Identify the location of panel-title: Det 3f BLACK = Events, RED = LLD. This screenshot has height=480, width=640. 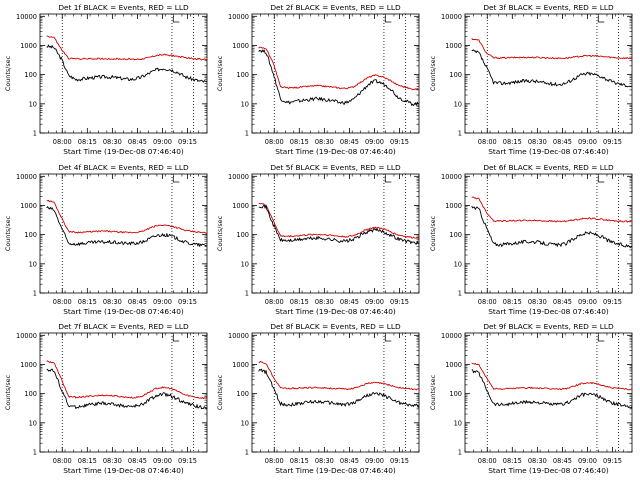
(548, 7).